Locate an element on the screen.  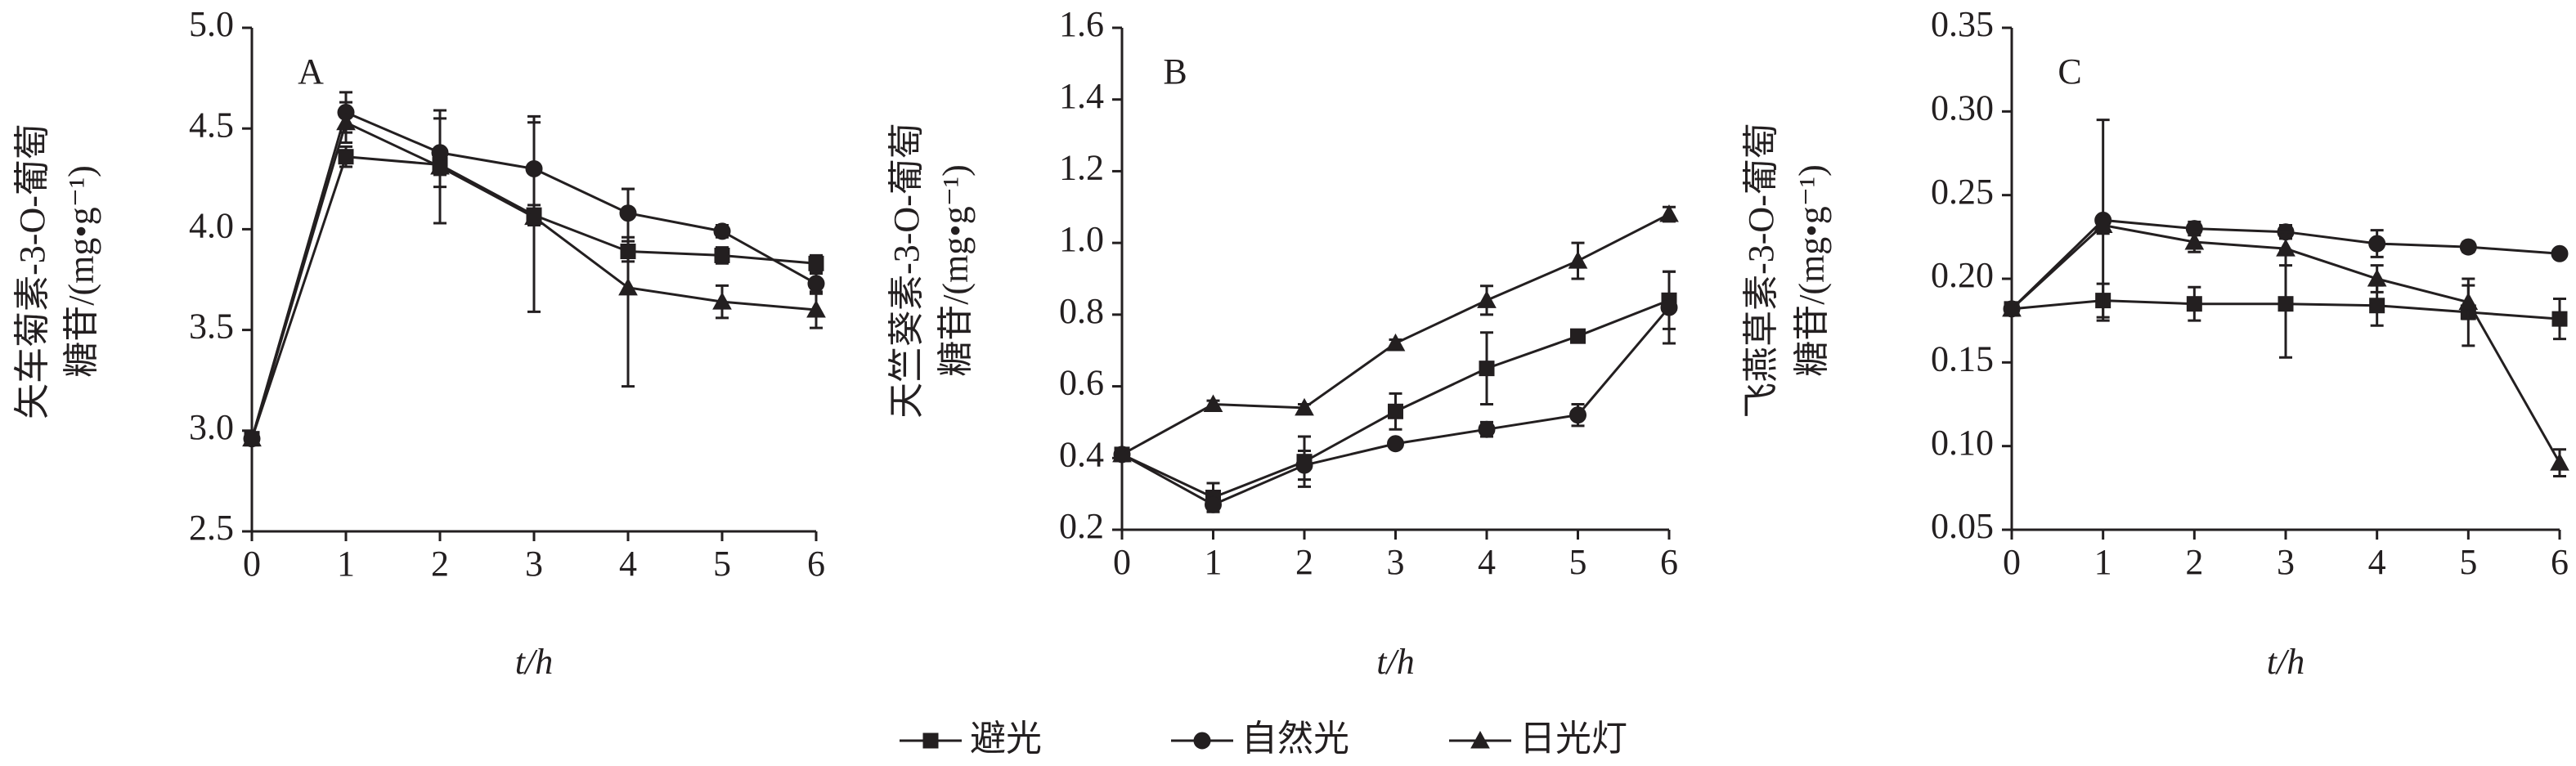
y-tick-label: 0.10 is located at coordinates (1963, 443).